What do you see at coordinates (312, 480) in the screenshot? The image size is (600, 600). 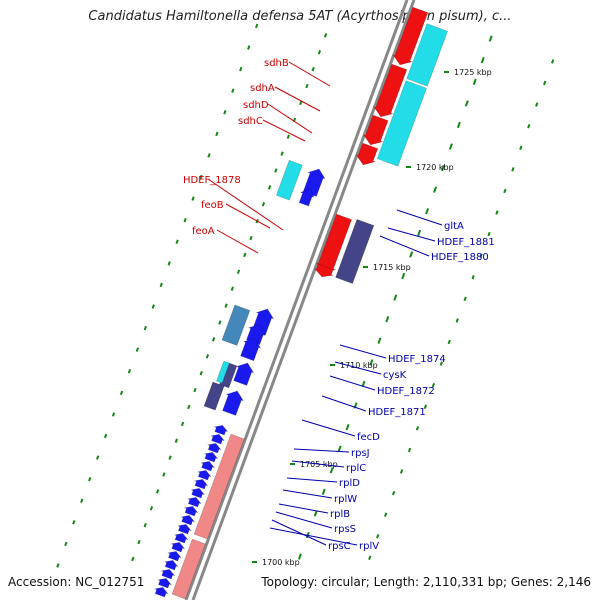 I see `leader-line-rplD` at bounding box center [312, 480].